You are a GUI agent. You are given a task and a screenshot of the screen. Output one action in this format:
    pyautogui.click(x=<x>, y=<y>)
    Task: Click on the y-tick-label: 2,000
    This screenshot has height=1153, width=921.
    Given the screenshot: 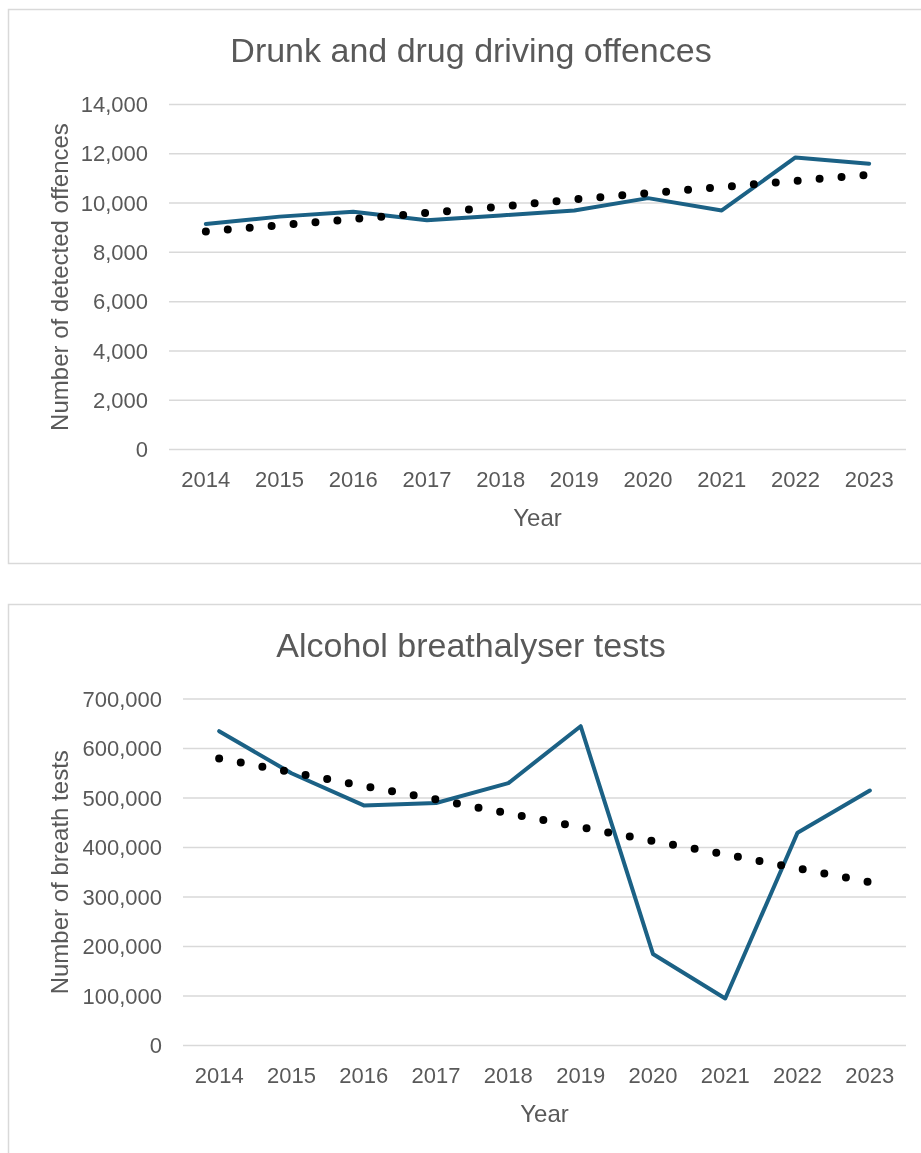 What is the action you would take?
    pyautogui.click(x=120, y=400)
    